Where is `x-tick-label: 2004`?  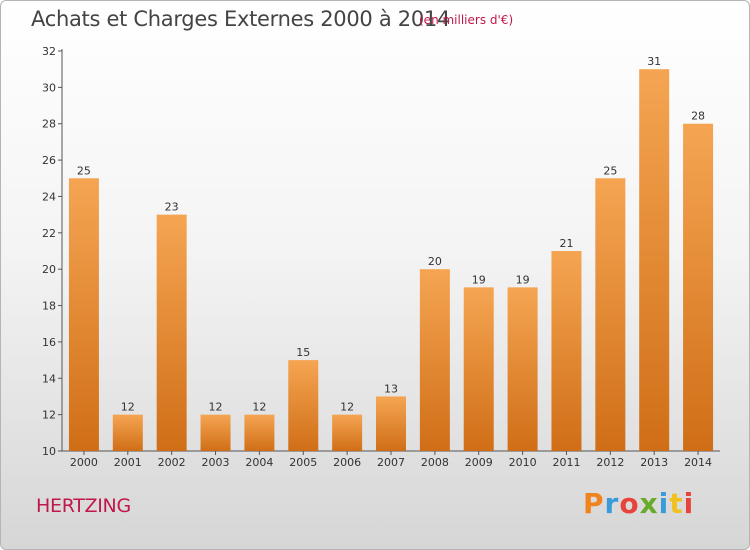 x-tick-label: 2004 is located at coordinates (259, 462).